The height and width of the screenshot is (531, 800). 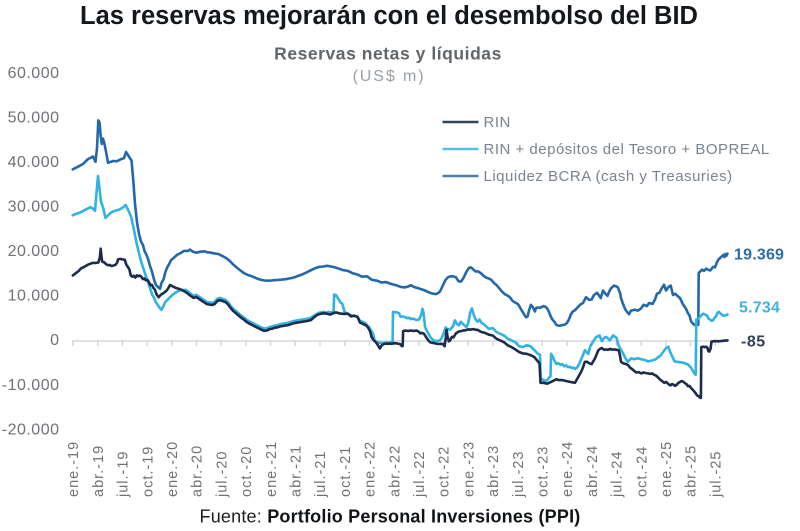 What do you see at coordinates (608, 176) in the screenshot?
I see `svg-text:Liquidez BCRA (cash y Treasuri: Liquidez BCRA (cash y Treasuries)` at bounding box center [608, 176].